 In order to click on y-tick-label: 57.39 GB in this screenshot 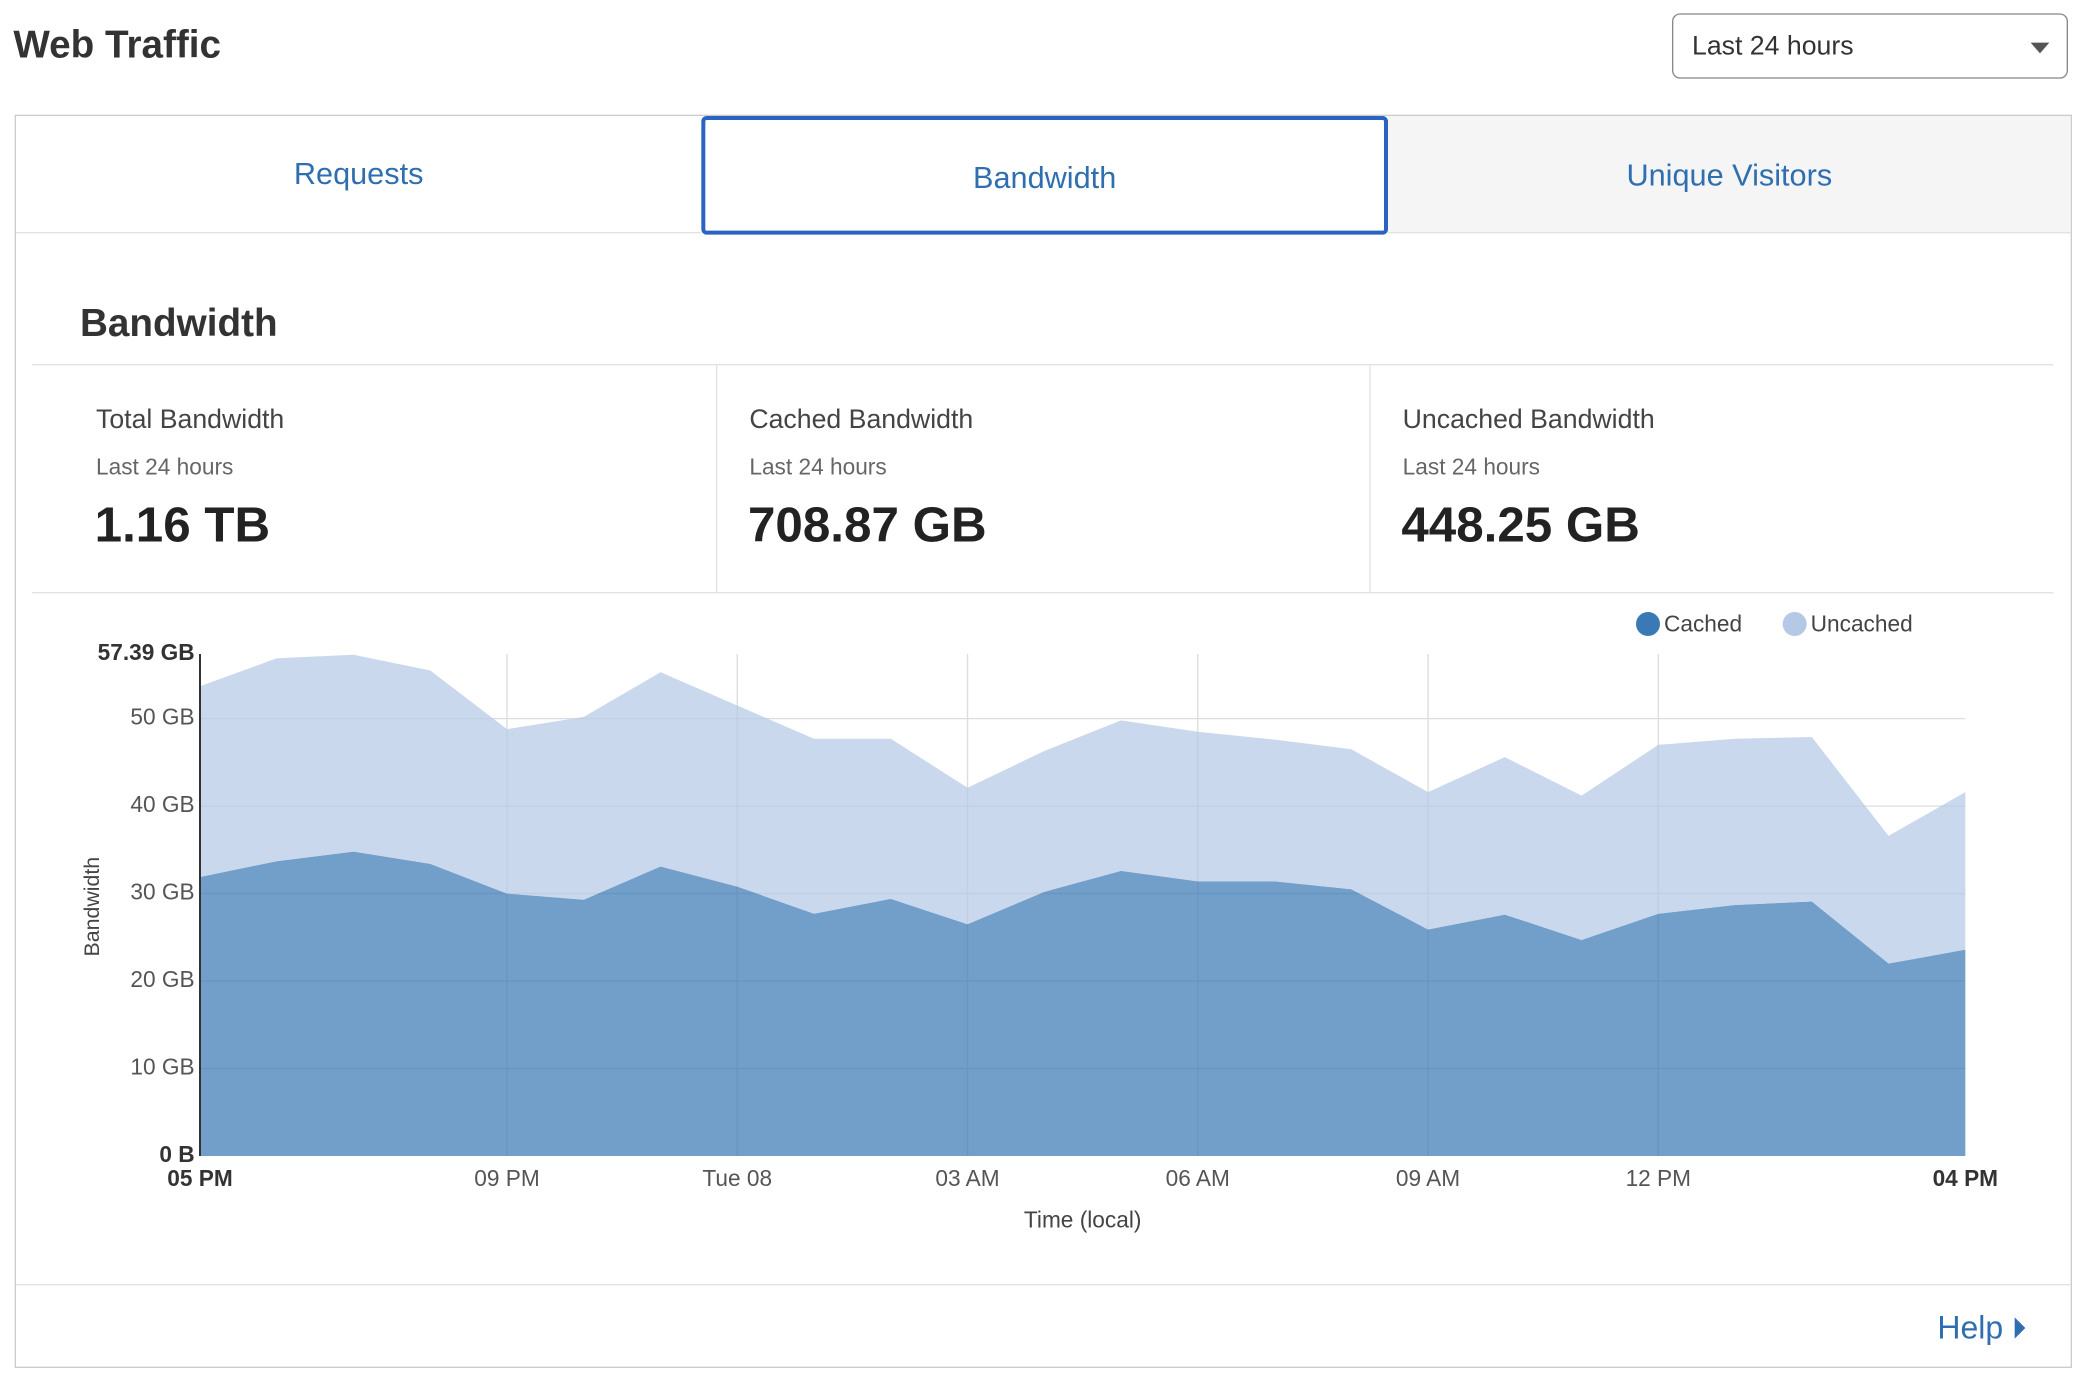, I will do `click(146, 652)`.